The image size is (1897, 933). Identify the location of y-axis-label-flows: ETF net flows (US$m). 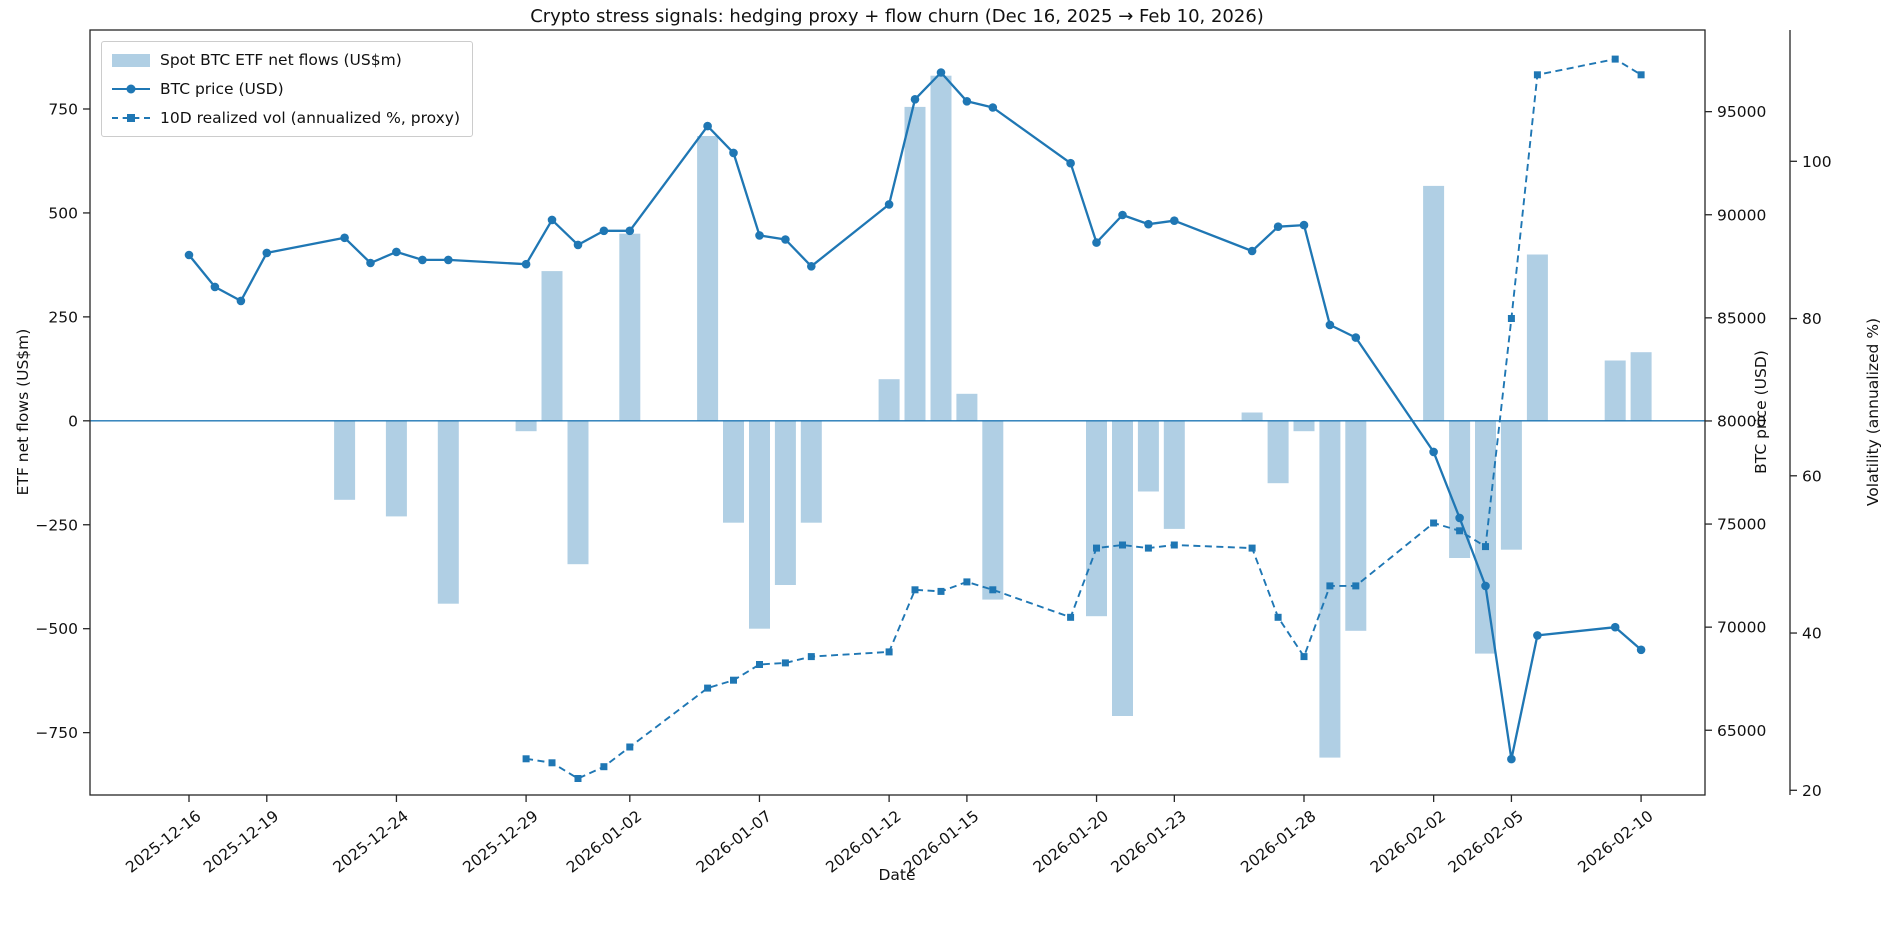
(23, 412).